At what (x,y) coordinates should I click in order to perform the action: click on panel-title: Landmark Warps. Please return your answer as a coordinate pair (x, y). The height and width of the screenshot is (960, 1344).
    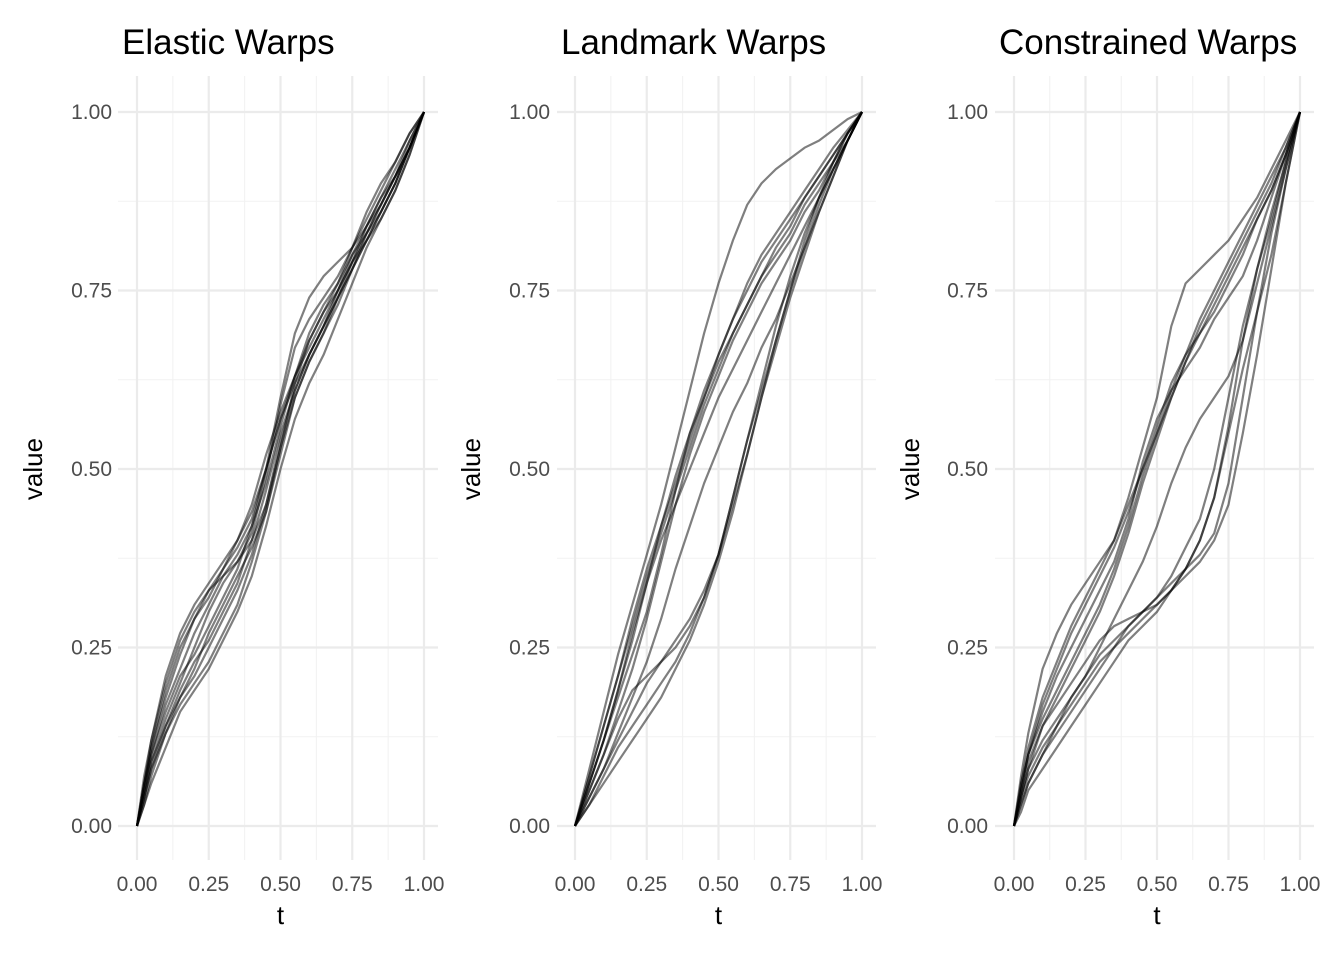
    Looking at the image, I should click on (693, 42).